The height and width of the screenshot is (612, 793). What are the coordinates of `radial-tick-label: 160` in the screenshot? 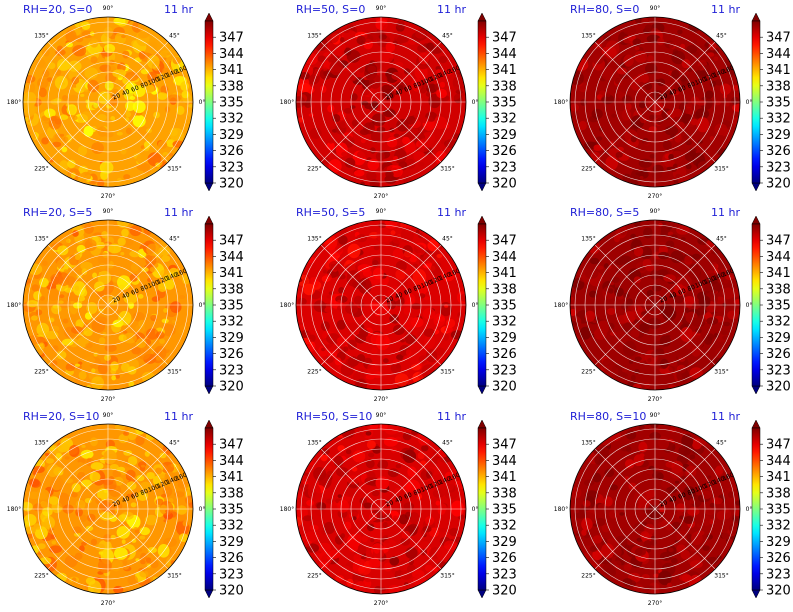 It's located at (454, 477).